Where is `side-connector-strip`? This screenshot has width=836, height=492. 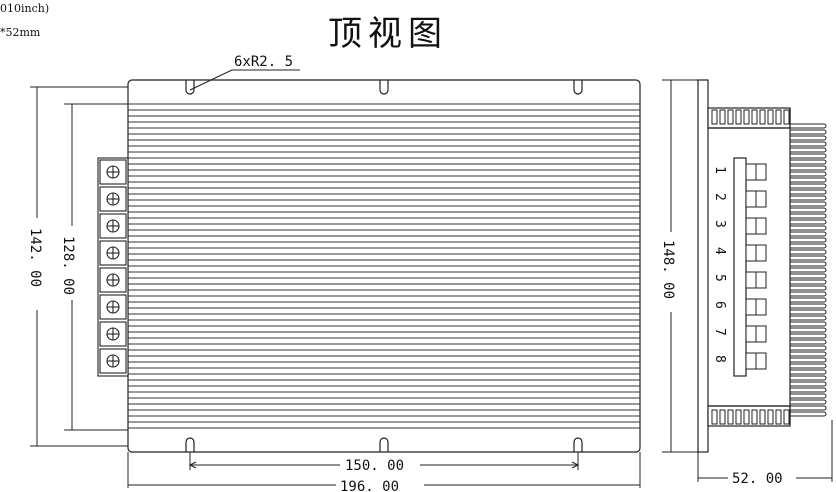 side-connector-strip is located at coordinates (740, 267).